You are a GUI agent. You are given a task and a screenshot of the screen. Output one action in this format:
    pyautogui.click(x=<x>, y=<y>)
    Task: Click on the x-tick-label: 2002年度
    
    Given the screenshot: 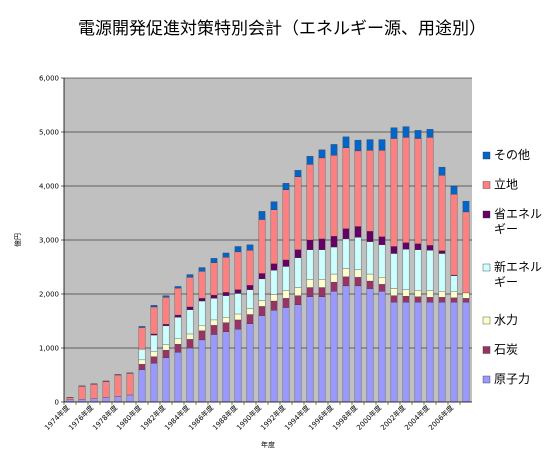 What is the action you would take?
    pyautogui.click(x=393, y=417)
    